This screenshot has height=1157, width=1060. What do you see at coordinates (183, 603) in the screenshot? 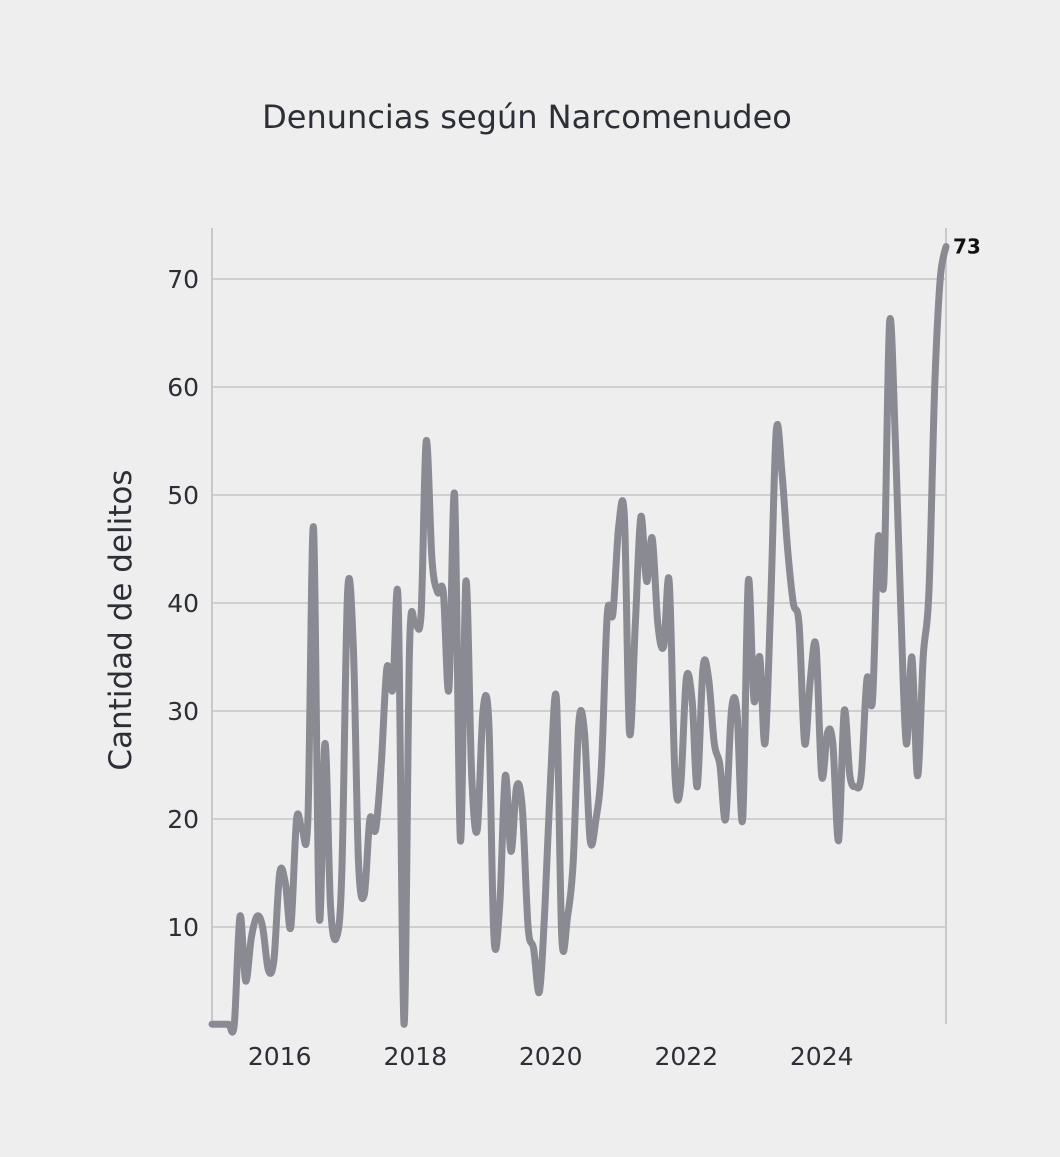
I see `y-tick-label: 40` at bounding box center [183, 603].